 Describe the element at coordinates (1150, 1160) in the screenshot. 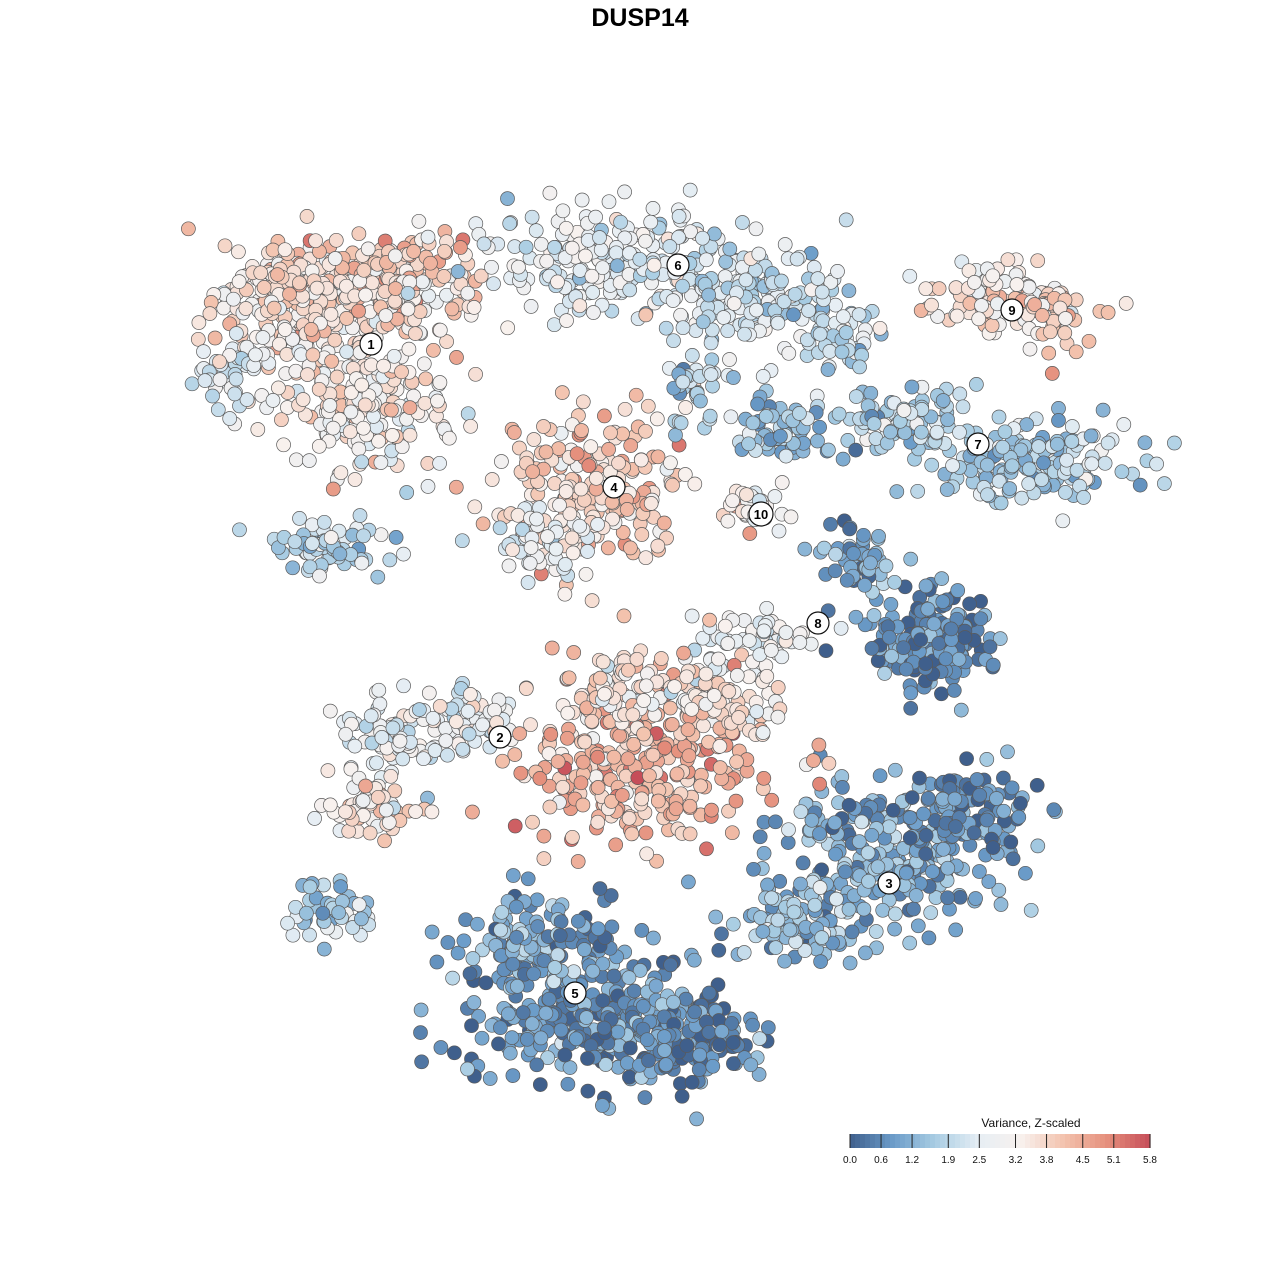

I see `legend-tick-label: 5.8` at that location.